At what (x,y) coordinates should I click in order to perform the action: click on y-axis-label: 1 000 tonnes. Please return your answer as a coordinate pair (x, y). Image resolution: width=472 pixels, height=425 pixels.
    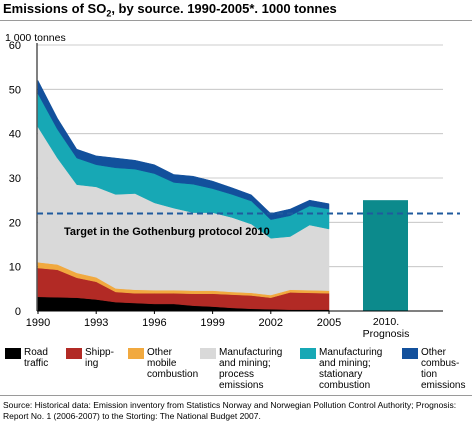
    Looking at the image, I should click on (35, 38).